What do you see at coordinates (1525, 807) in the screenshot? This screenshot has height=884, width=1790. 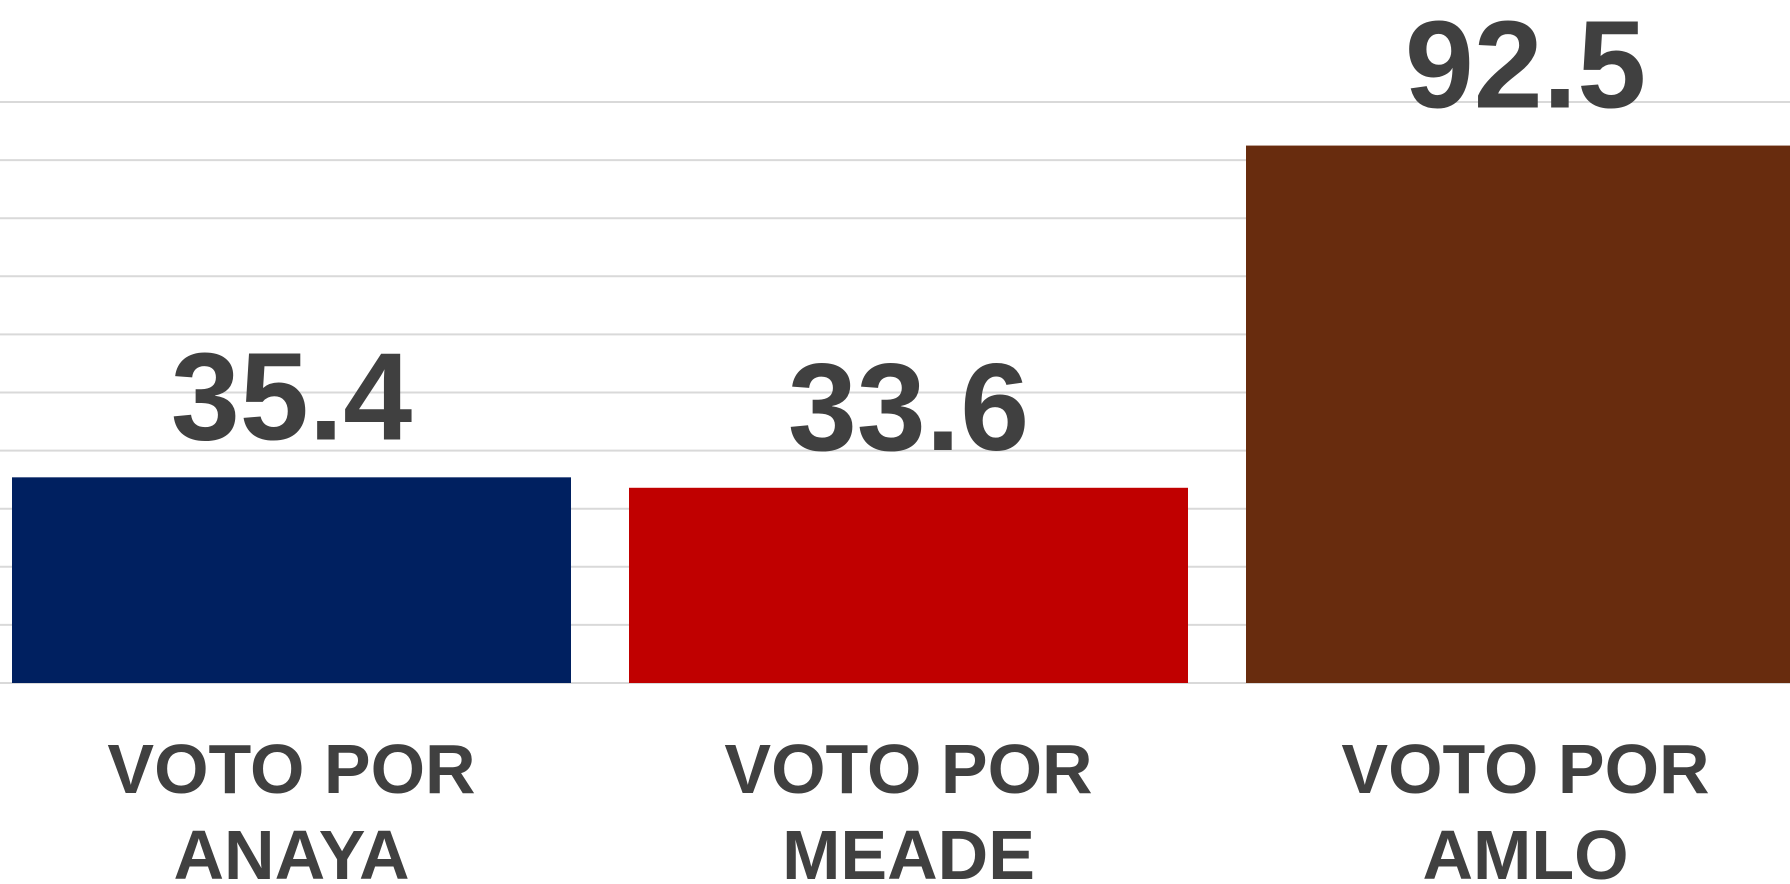 I see `x-tick-label: VOTO POR AMLO` at bounding box center [1525, 807].